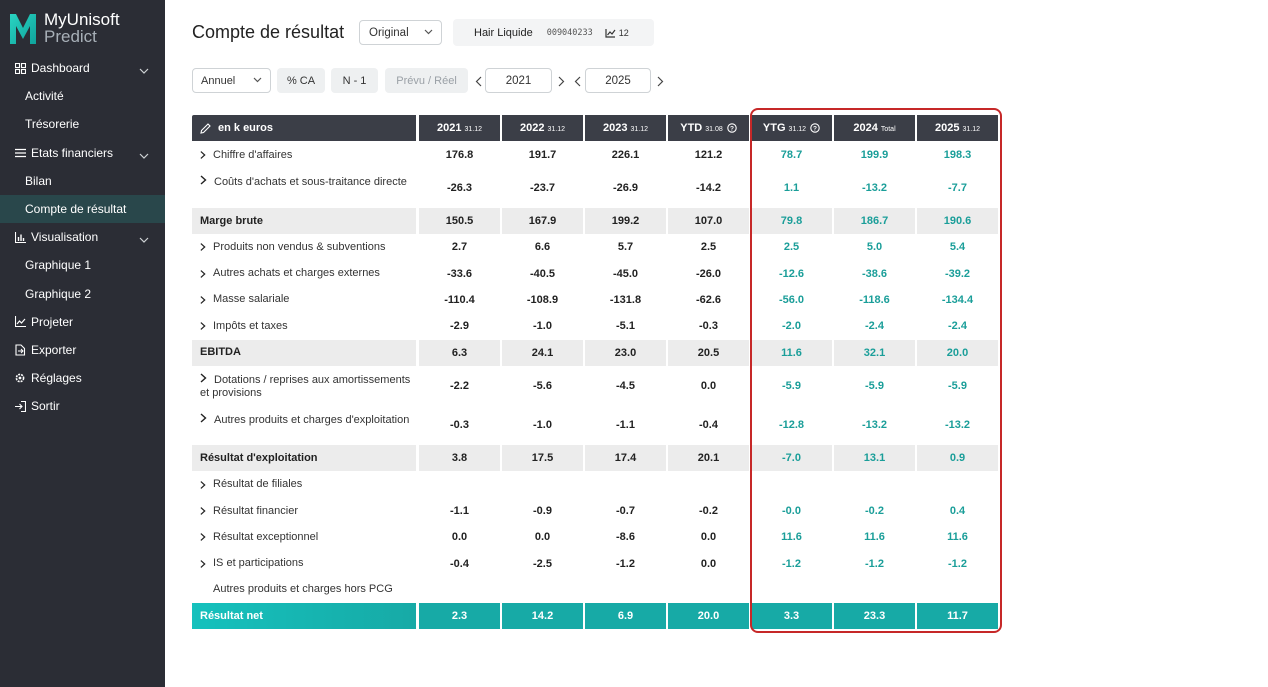 Image resolution: width=1268 pixels, height=687 pixels. Describe the element at coordinates (459, 128) in the screenshot. I see `column-header: 2021 31.12` at that location.